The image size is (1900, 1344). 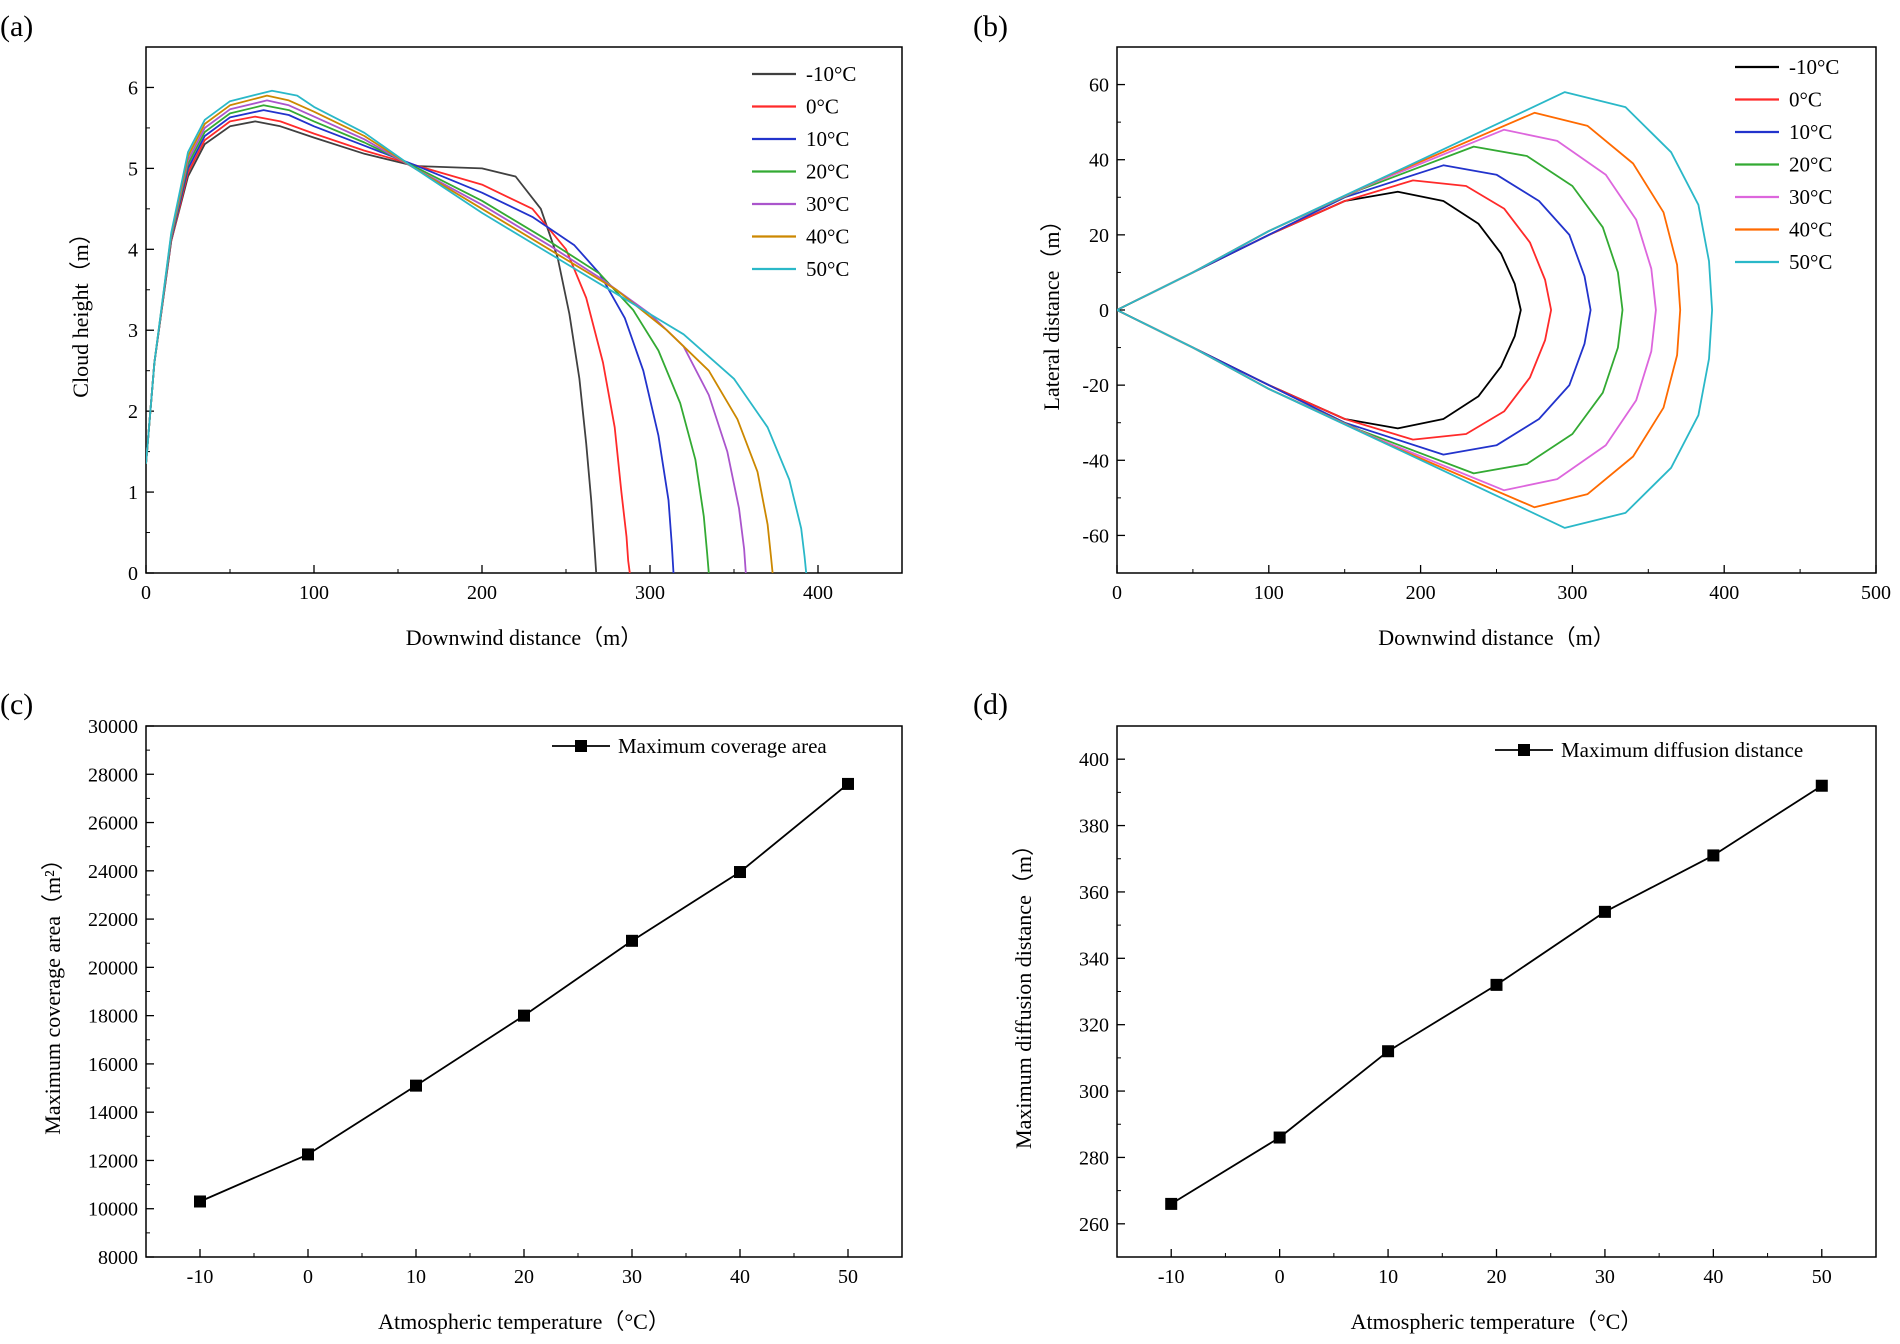 I want to click on y-tick-label: 2, so click(x=133, y=412).